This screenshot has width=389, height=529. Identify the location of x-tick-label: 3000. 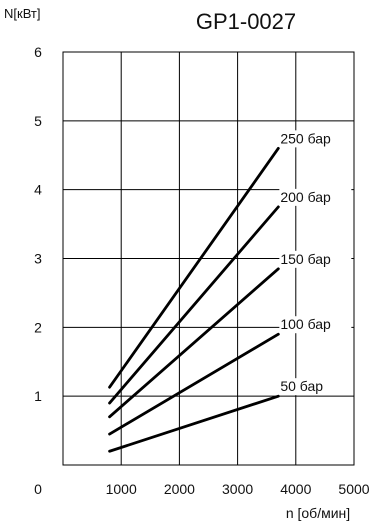
(237, 489).